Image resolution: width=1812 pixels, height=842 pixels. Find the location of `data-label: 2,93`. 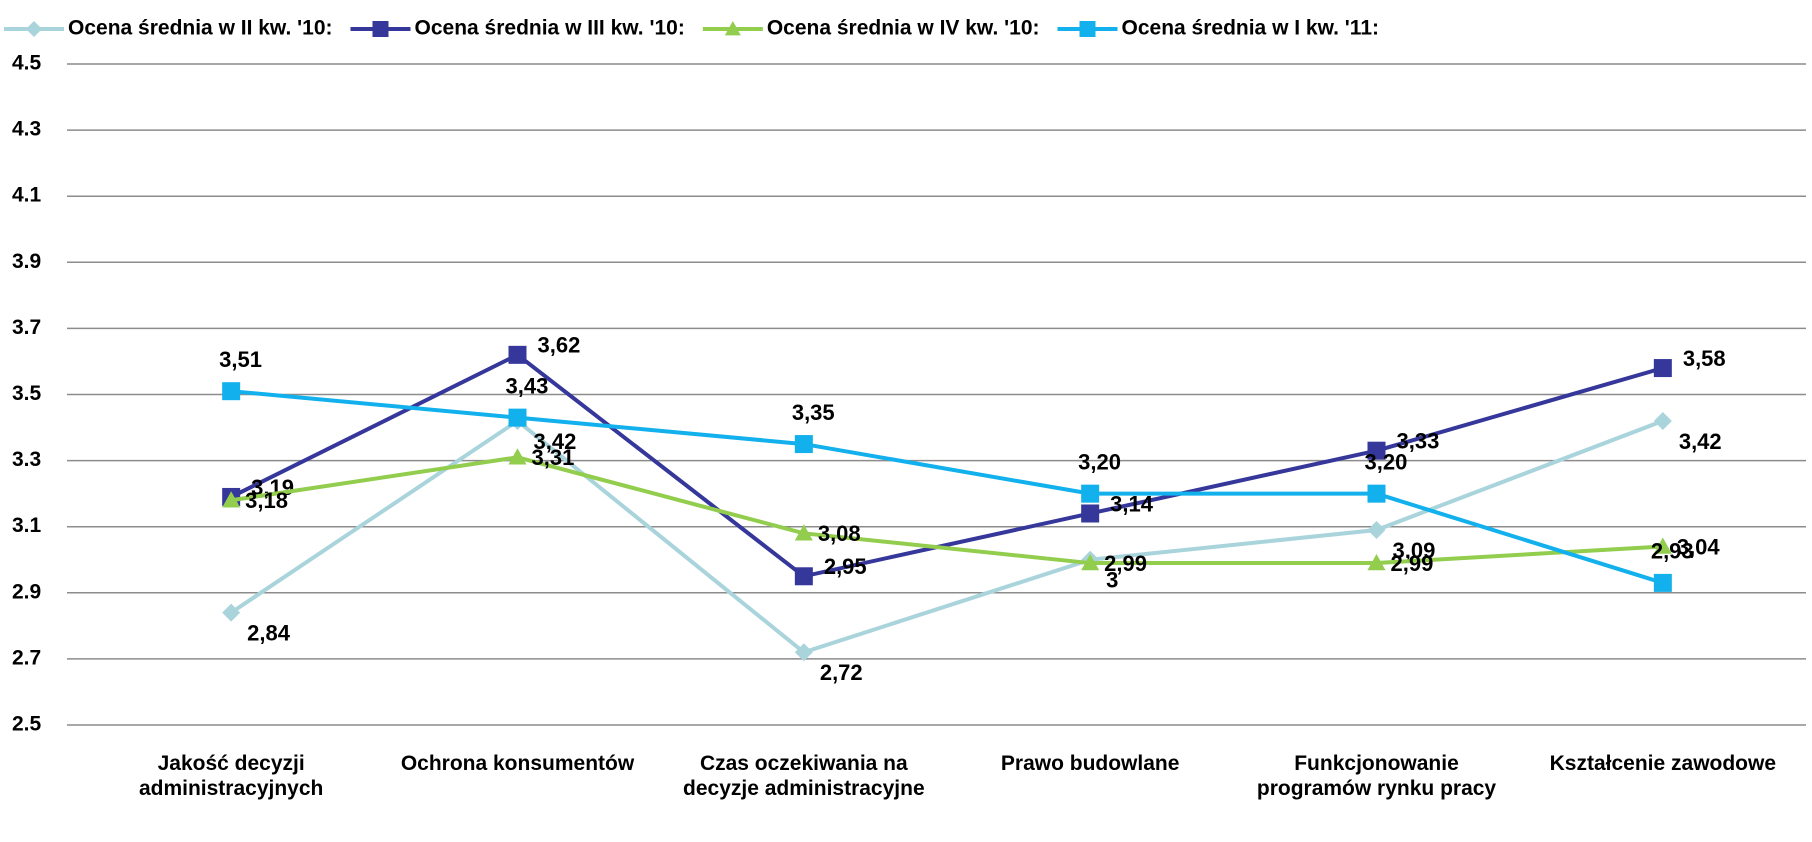

data-label: 2,93 is located at coordinates (1672, 551).